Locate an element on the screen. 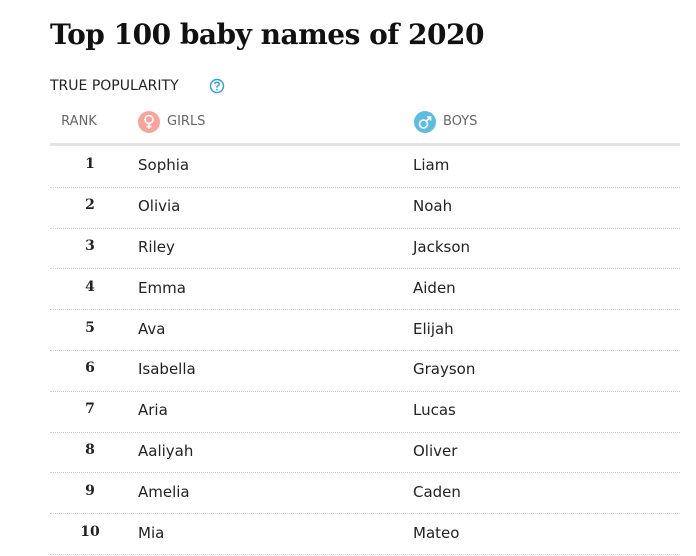  rank-cell: 2 is located at coordinates (90, 205).